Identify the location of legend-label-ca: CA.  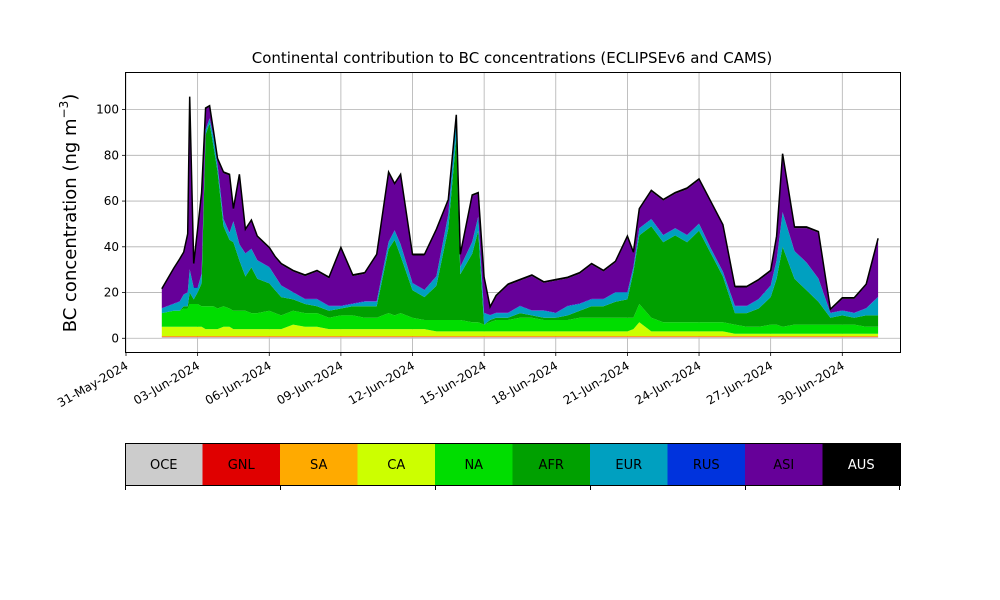
(396, 465).